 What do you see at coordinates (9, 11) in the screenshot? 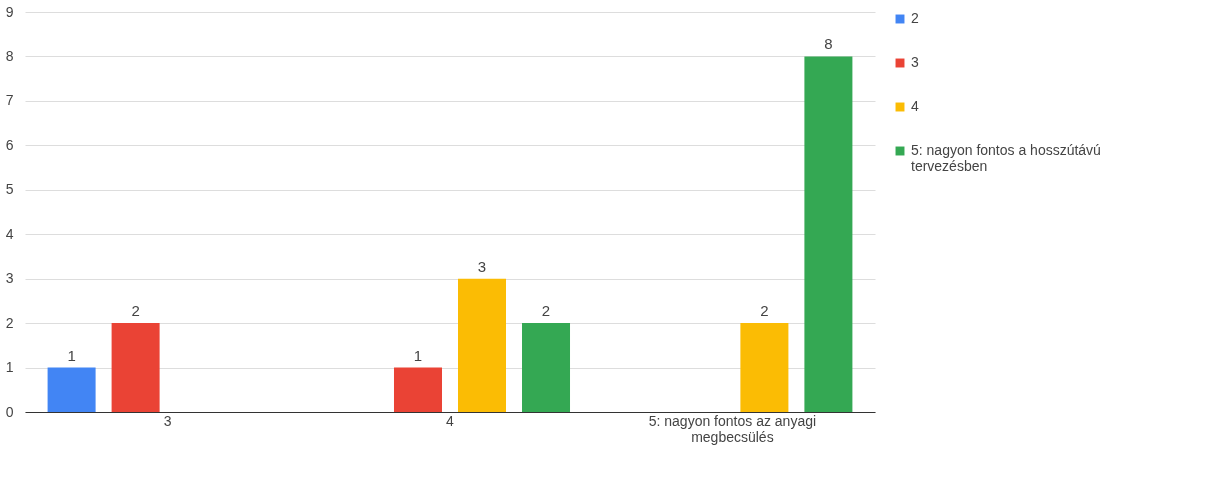
I see `y-tick-label: 9` at bounding box center [9, 11].